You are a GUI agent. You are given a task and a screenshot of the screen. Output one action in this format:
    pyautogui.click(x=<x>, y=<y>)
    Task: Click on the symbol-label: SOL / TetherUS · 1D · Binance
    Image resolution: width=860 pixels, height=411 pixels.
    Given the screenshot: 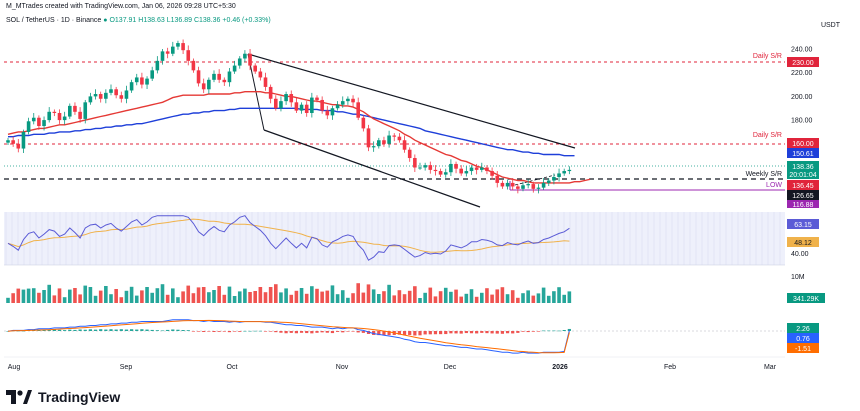 What is the action you would take?
    pyautogui.click(x=54, y=20)
    